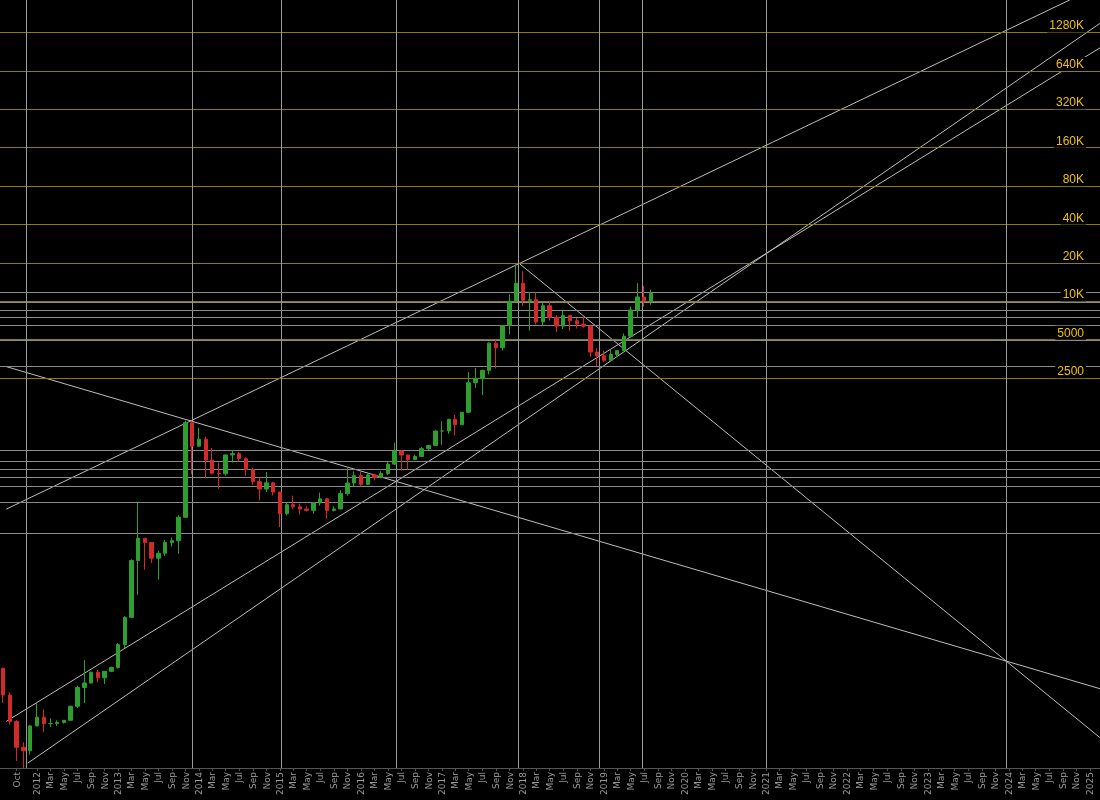 This screenshot has height=800, width=1100. Describe the element at coordinates (1069, 140) in the screenshot. I see `y-tick-label: 160K` at that location.